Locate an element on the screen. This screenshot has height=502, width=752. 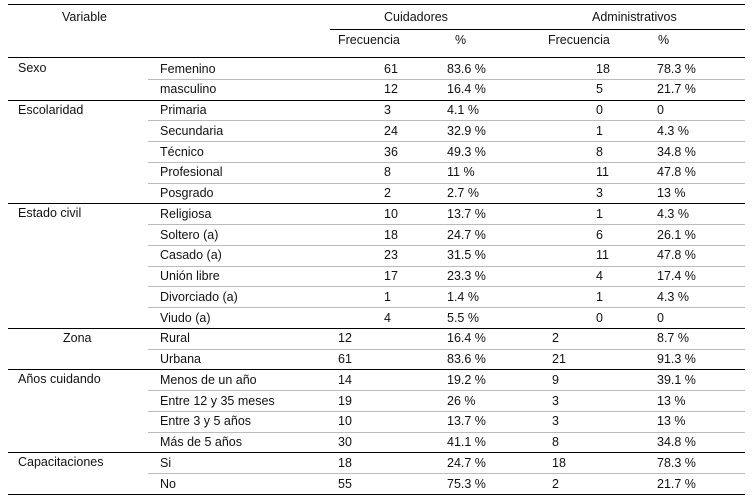
cell: 6 is located at coordinates (599, 234).